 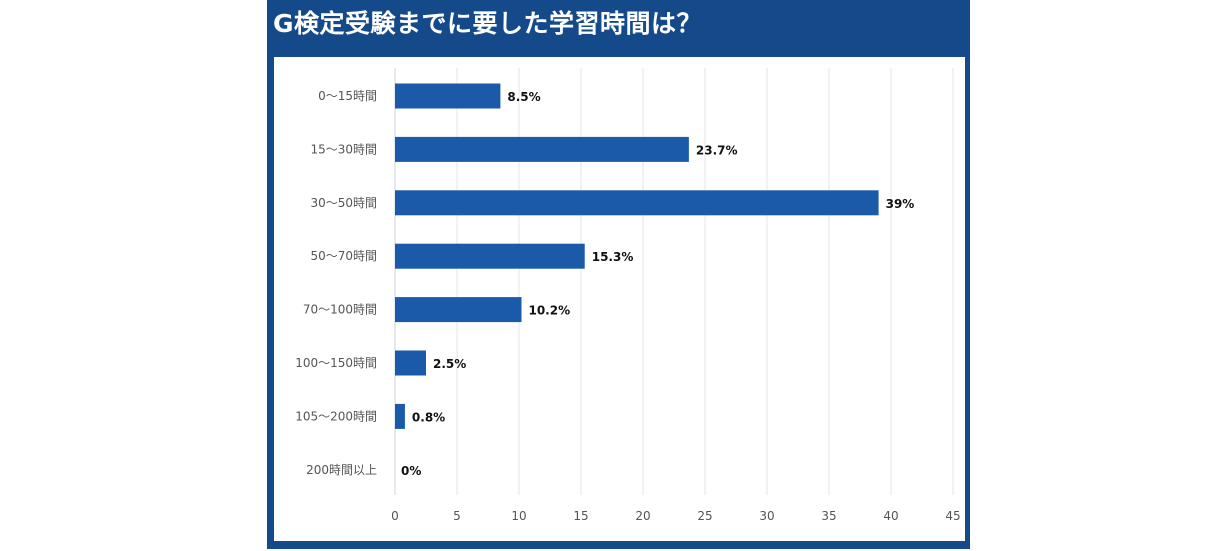 I want to click on x-tick-label: 35, so click(x=828, y=516).